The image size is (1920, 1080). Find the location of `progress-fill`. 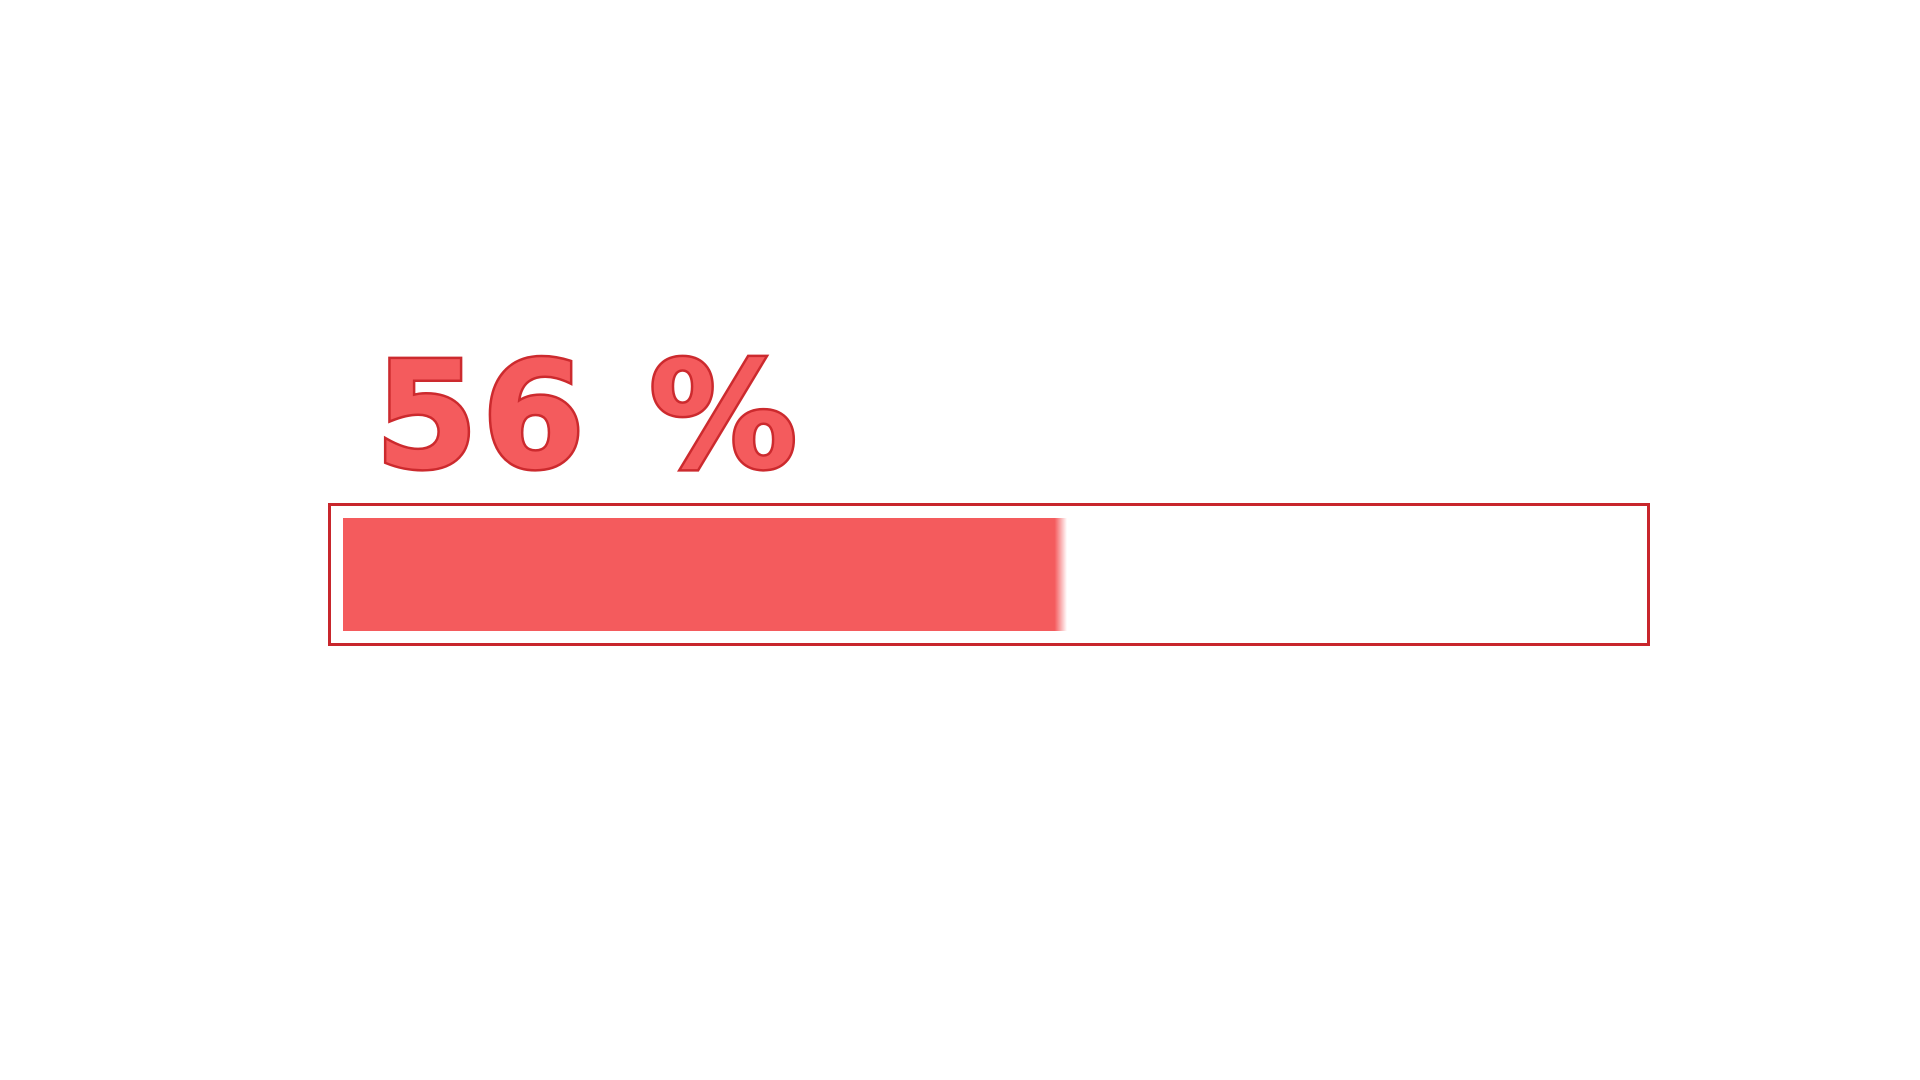

progress-fill is located at coordinates (705, 574).